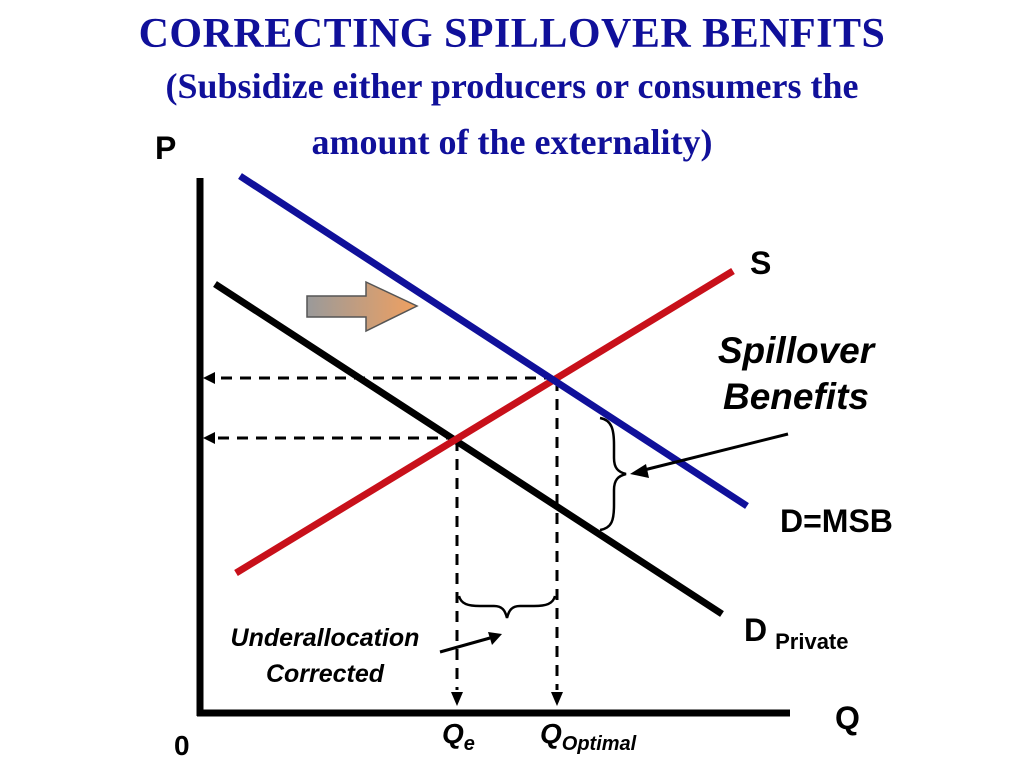 This screenshot has width=1024, height=768. Describe the element at coordinates (756, 630) in the screenshot. I see `demand-private-main: D` at that location.